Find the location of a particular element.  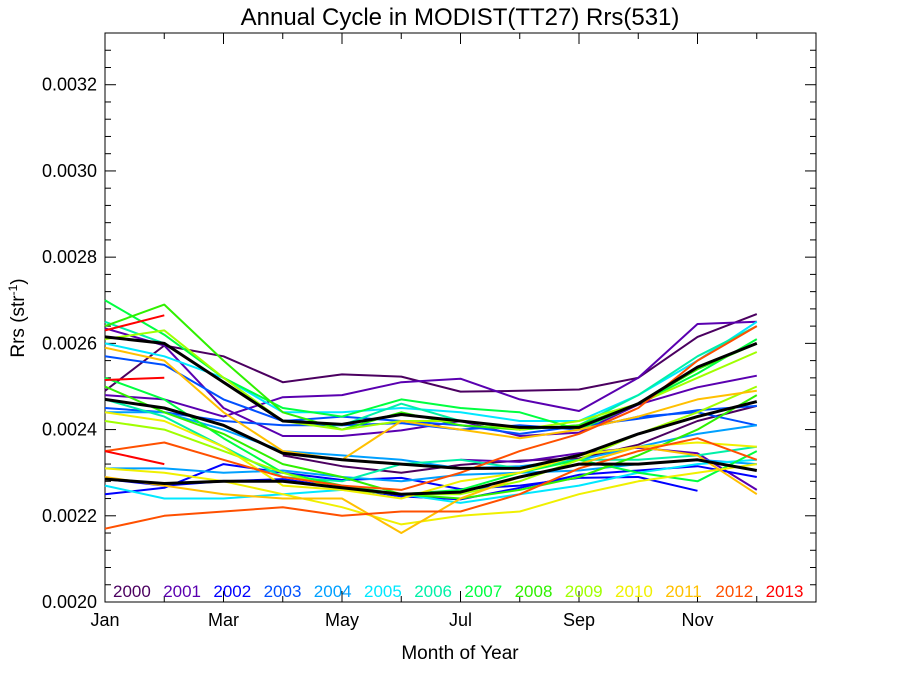

series-line-2006 is located at coordinates (431, 375).